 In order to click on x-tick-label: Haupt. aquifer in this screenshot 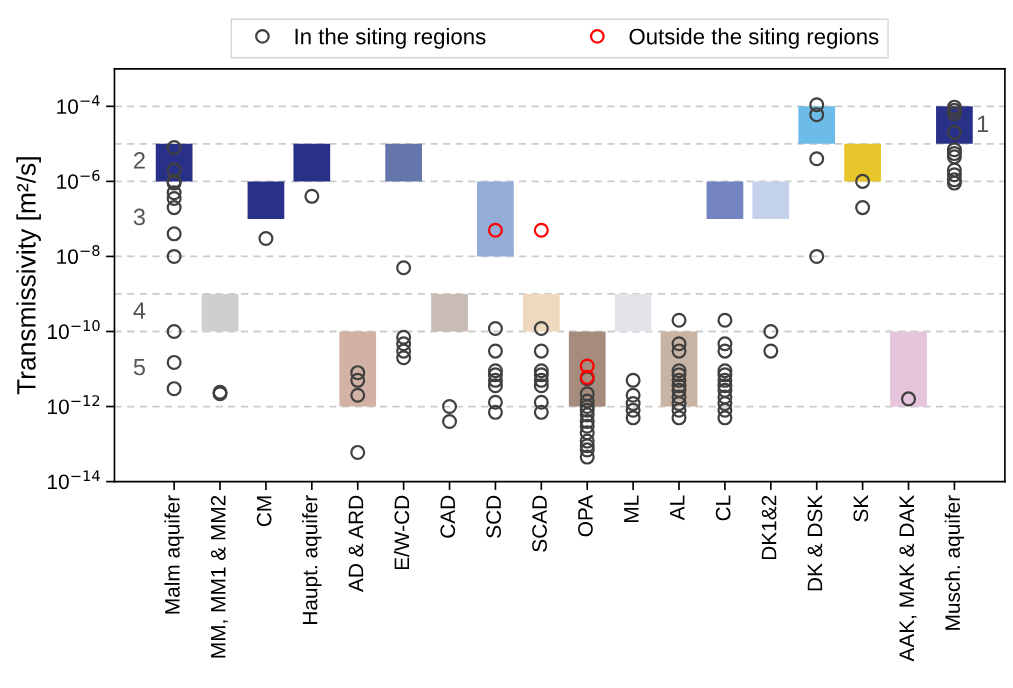, I will do `click(312, 559)`.